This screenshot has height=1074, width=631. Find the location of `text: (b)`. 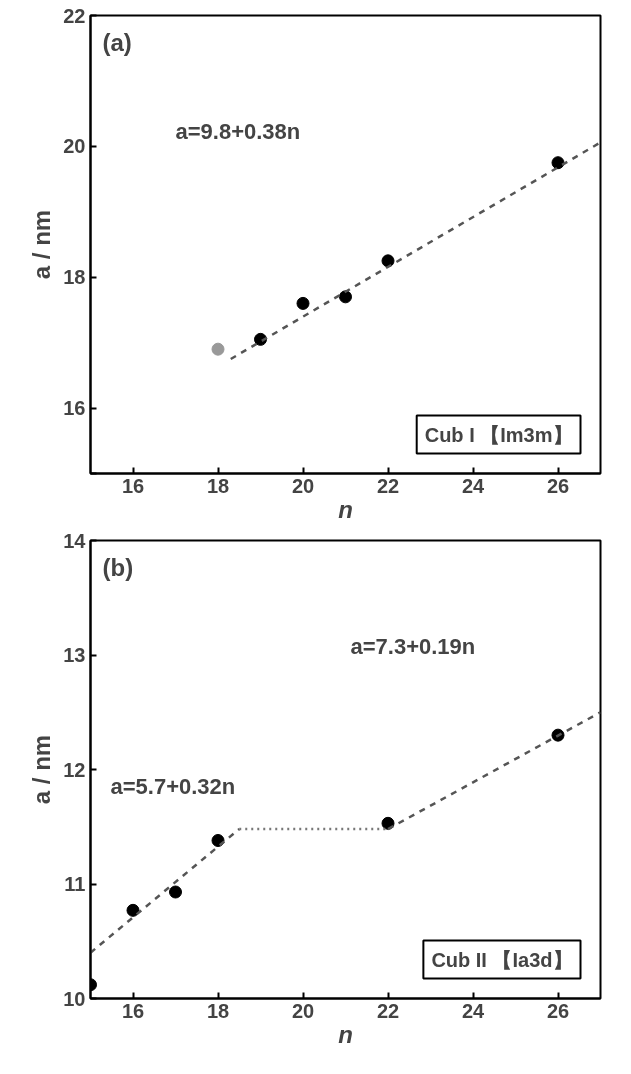

text: (b) is located at coordinates (118, 567).